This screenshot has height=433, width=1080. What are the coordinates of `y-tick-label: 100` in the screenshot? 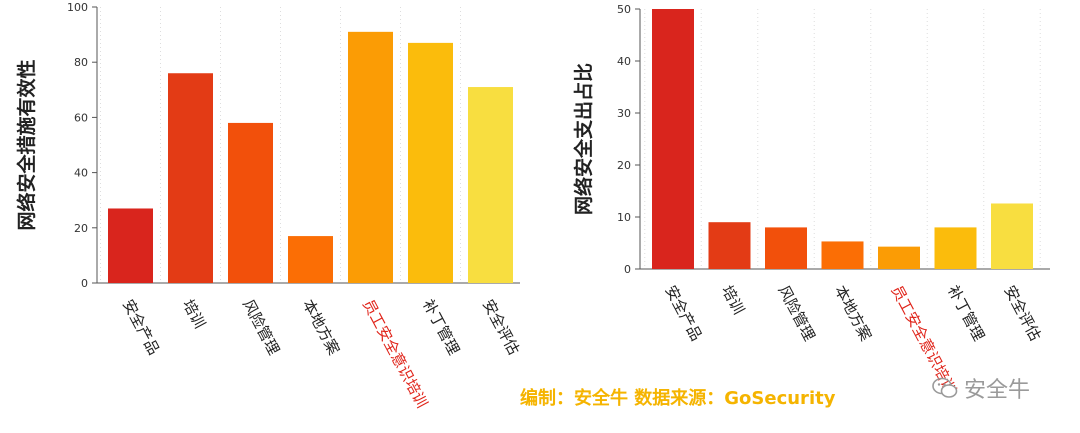 It's located at (77, 7).